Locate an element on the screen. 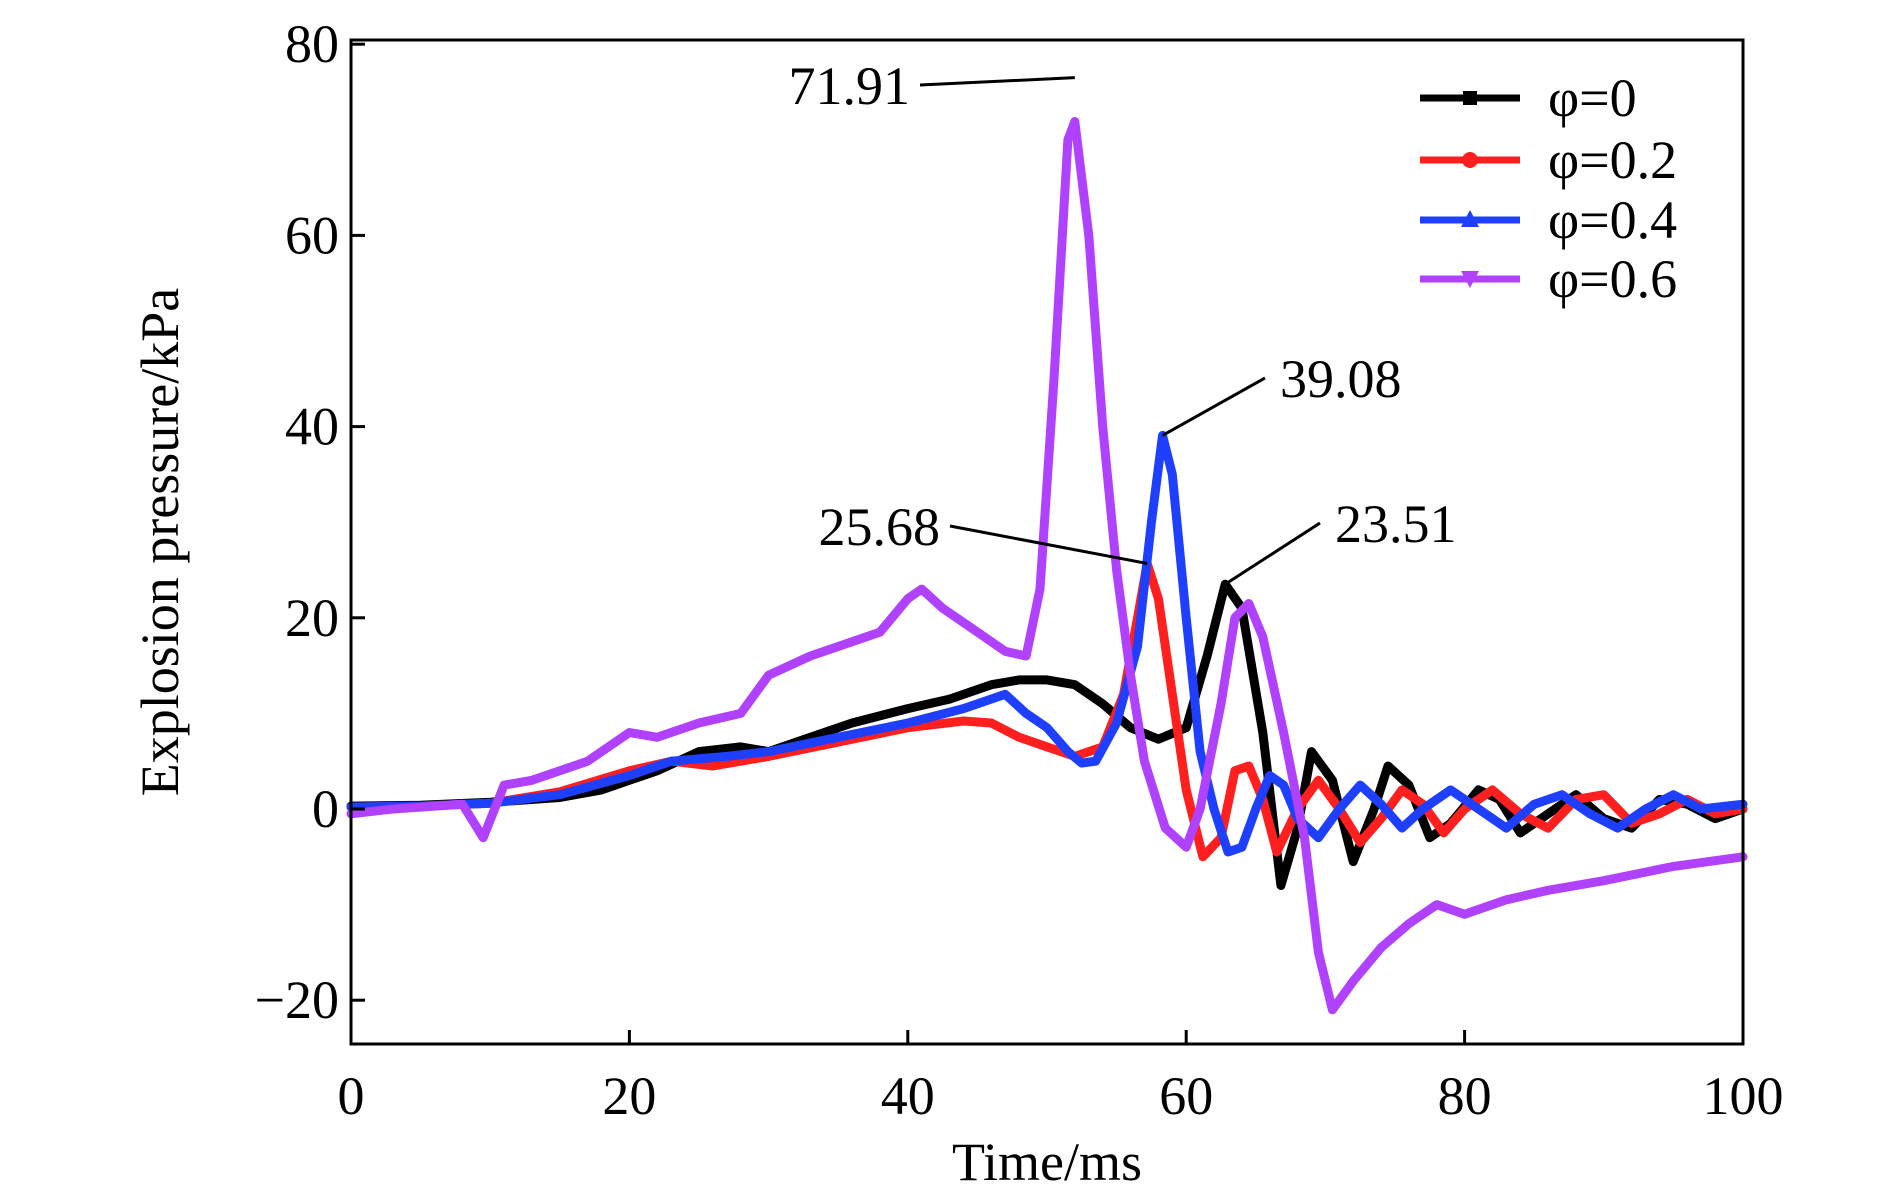 The width and height of the screenshot is (1890, 1193). x-tick-label: 60 is located at coordinates (1186, 1096).